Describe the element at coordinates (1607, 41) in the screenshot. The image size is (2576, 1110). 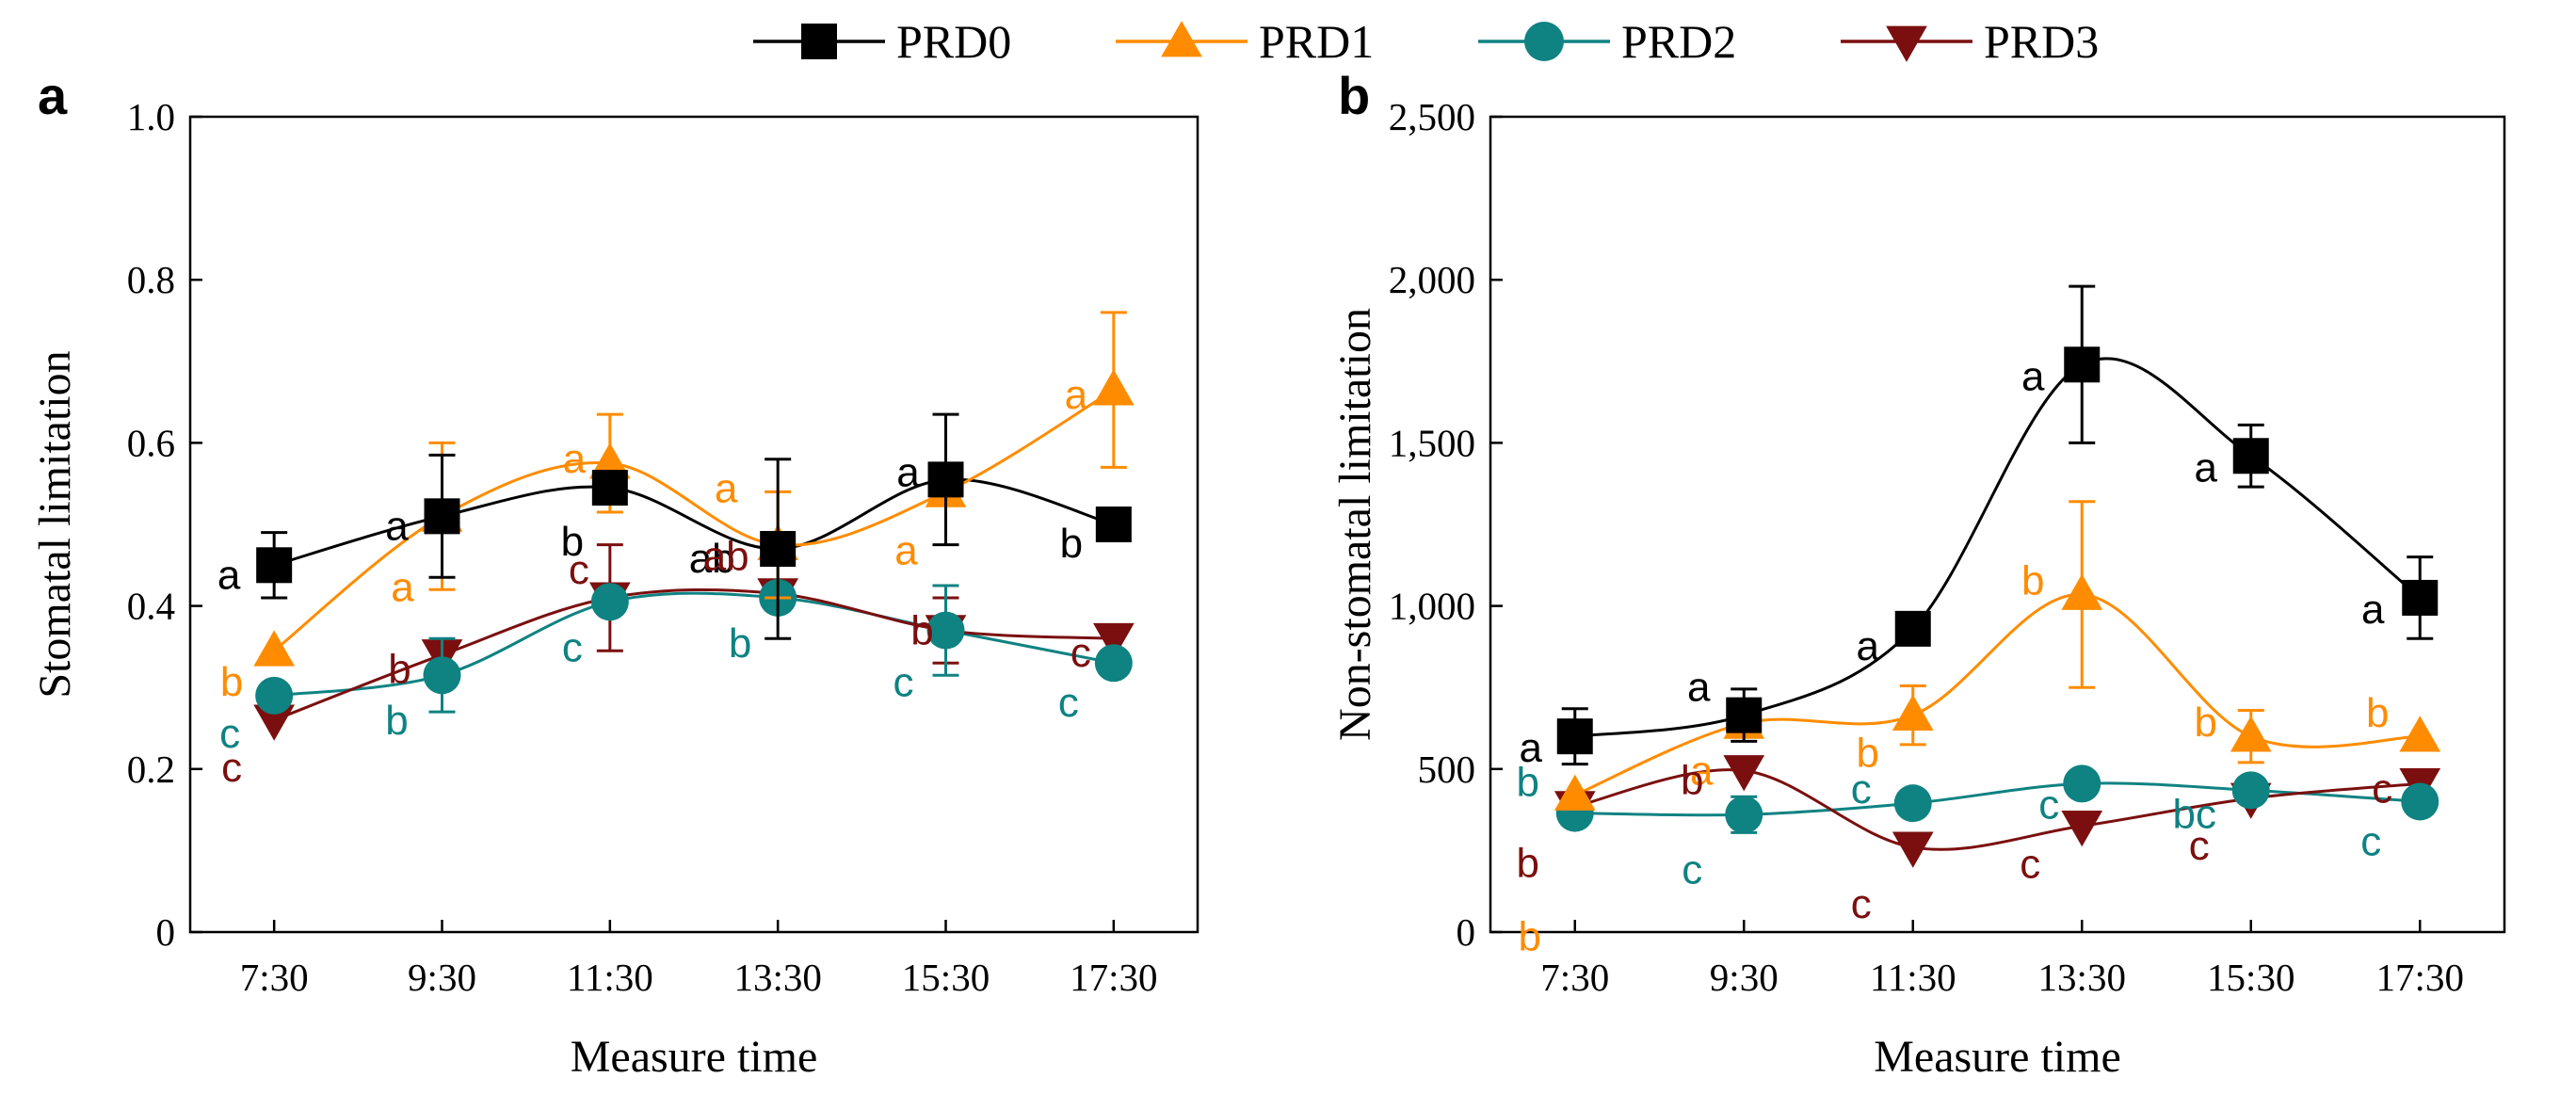
I see `legend-item-prd2: PRD2` at that location.